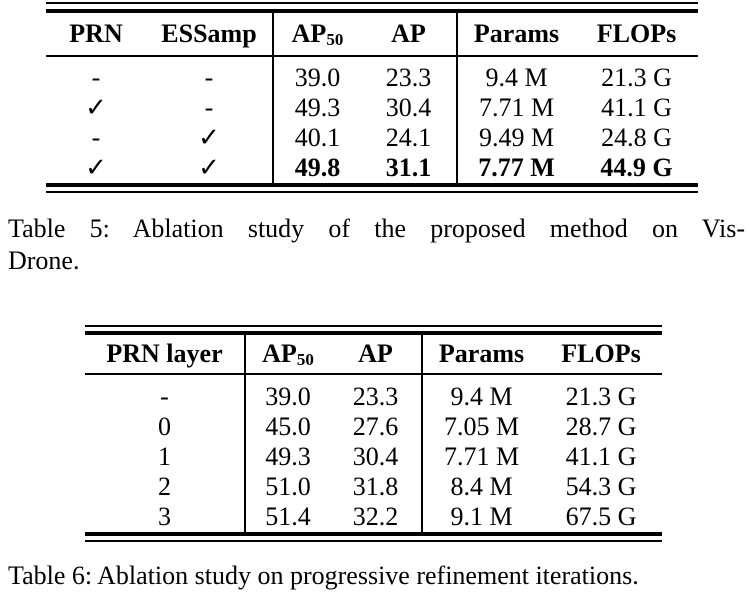  What do you see at coordinates (408, 137) in the screenshot?
I see `cell-ap: 24.1` at bounding box center [408, 137].